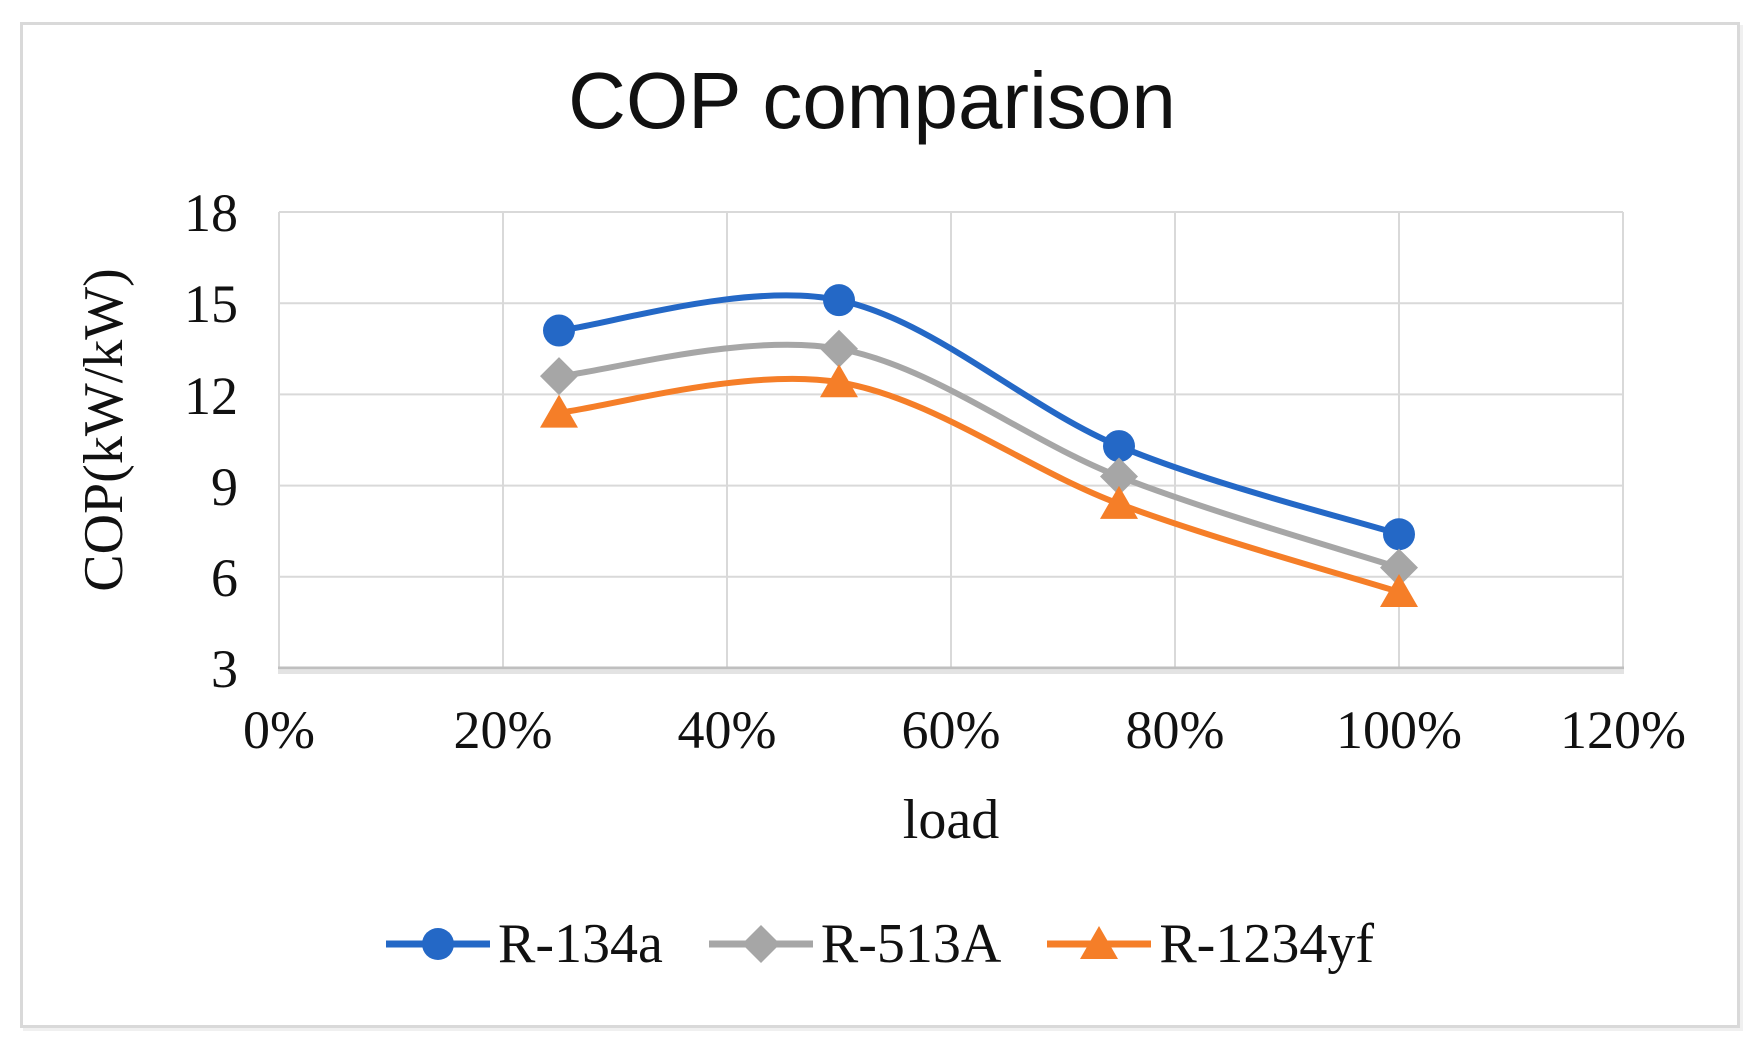 This screenshot has height=1051, width=1763. Describe the element at coordinates (1175, 730) in the screenshot. I see `x-tick-80: 80%` at that location.